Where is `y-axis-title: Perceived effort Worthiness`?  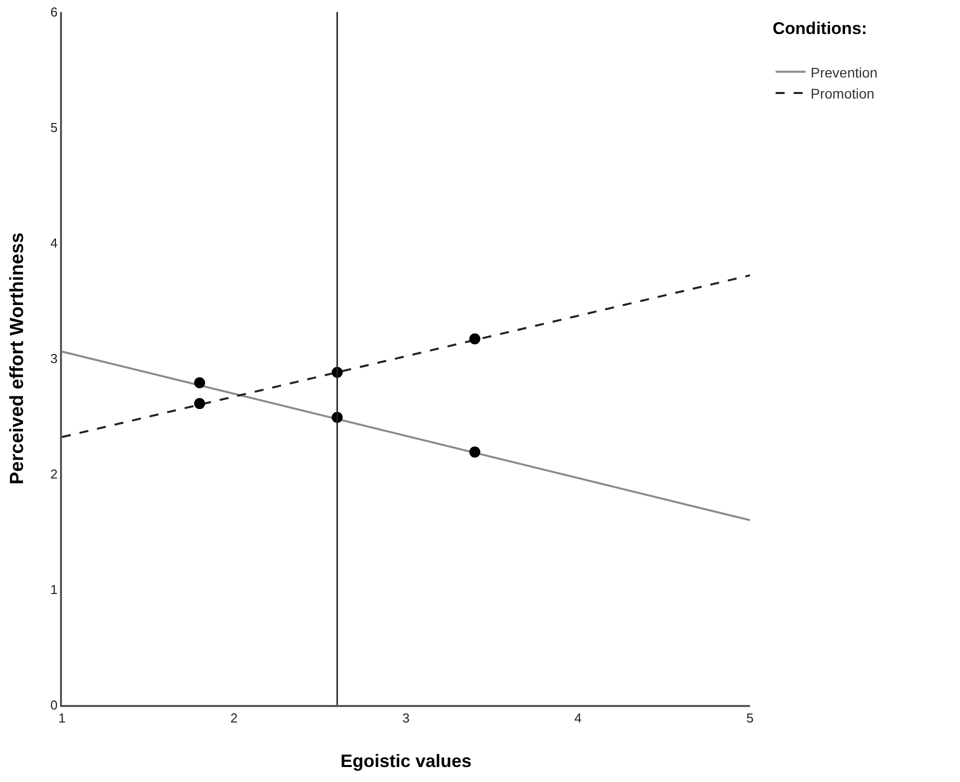 y-axis-title: Perceived effort Worthiness is located at coordinates (17, 358).